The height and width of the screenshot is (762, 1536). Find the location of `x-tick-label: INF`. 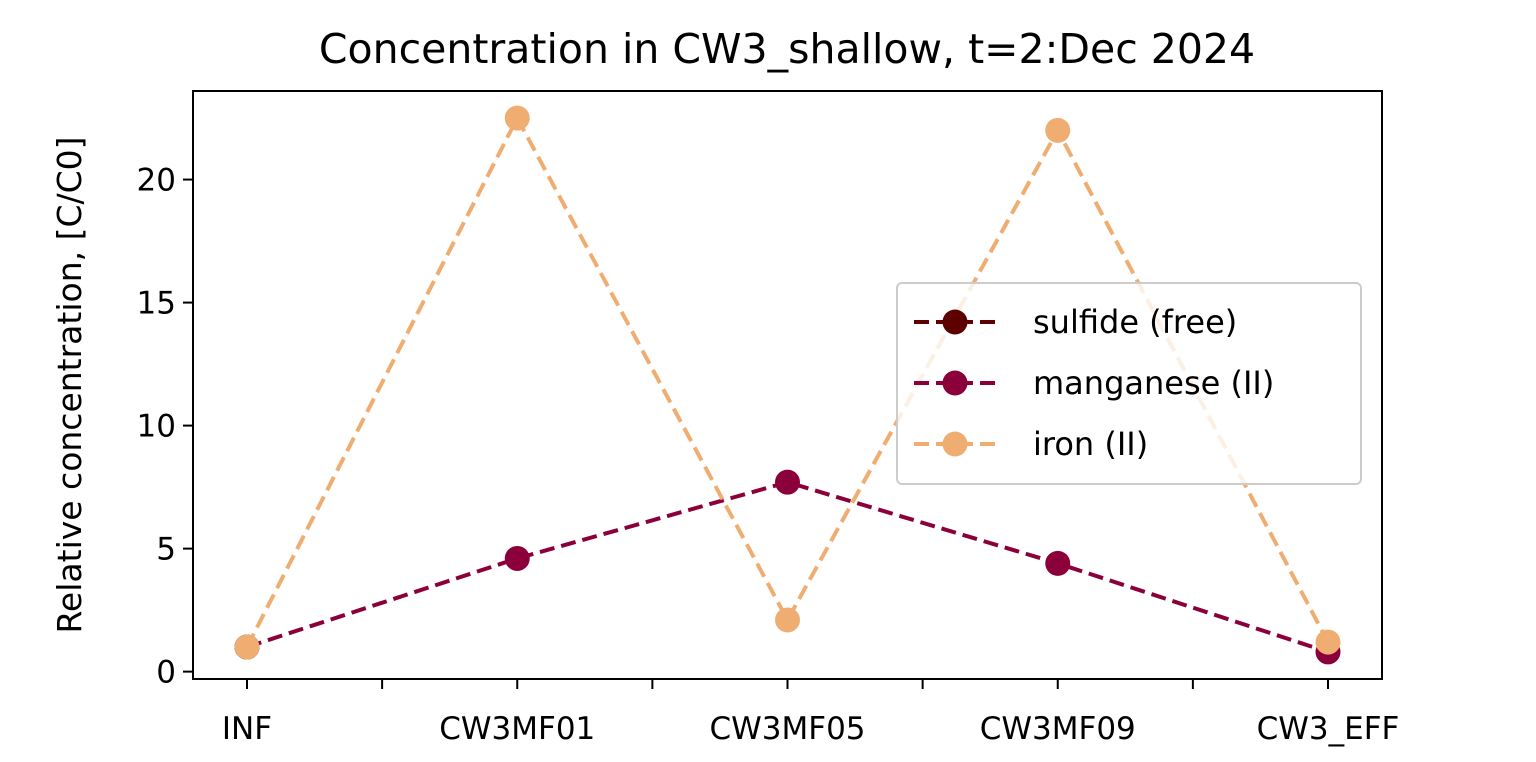

x-tick-label: INF is located at coordinates (247, 729).